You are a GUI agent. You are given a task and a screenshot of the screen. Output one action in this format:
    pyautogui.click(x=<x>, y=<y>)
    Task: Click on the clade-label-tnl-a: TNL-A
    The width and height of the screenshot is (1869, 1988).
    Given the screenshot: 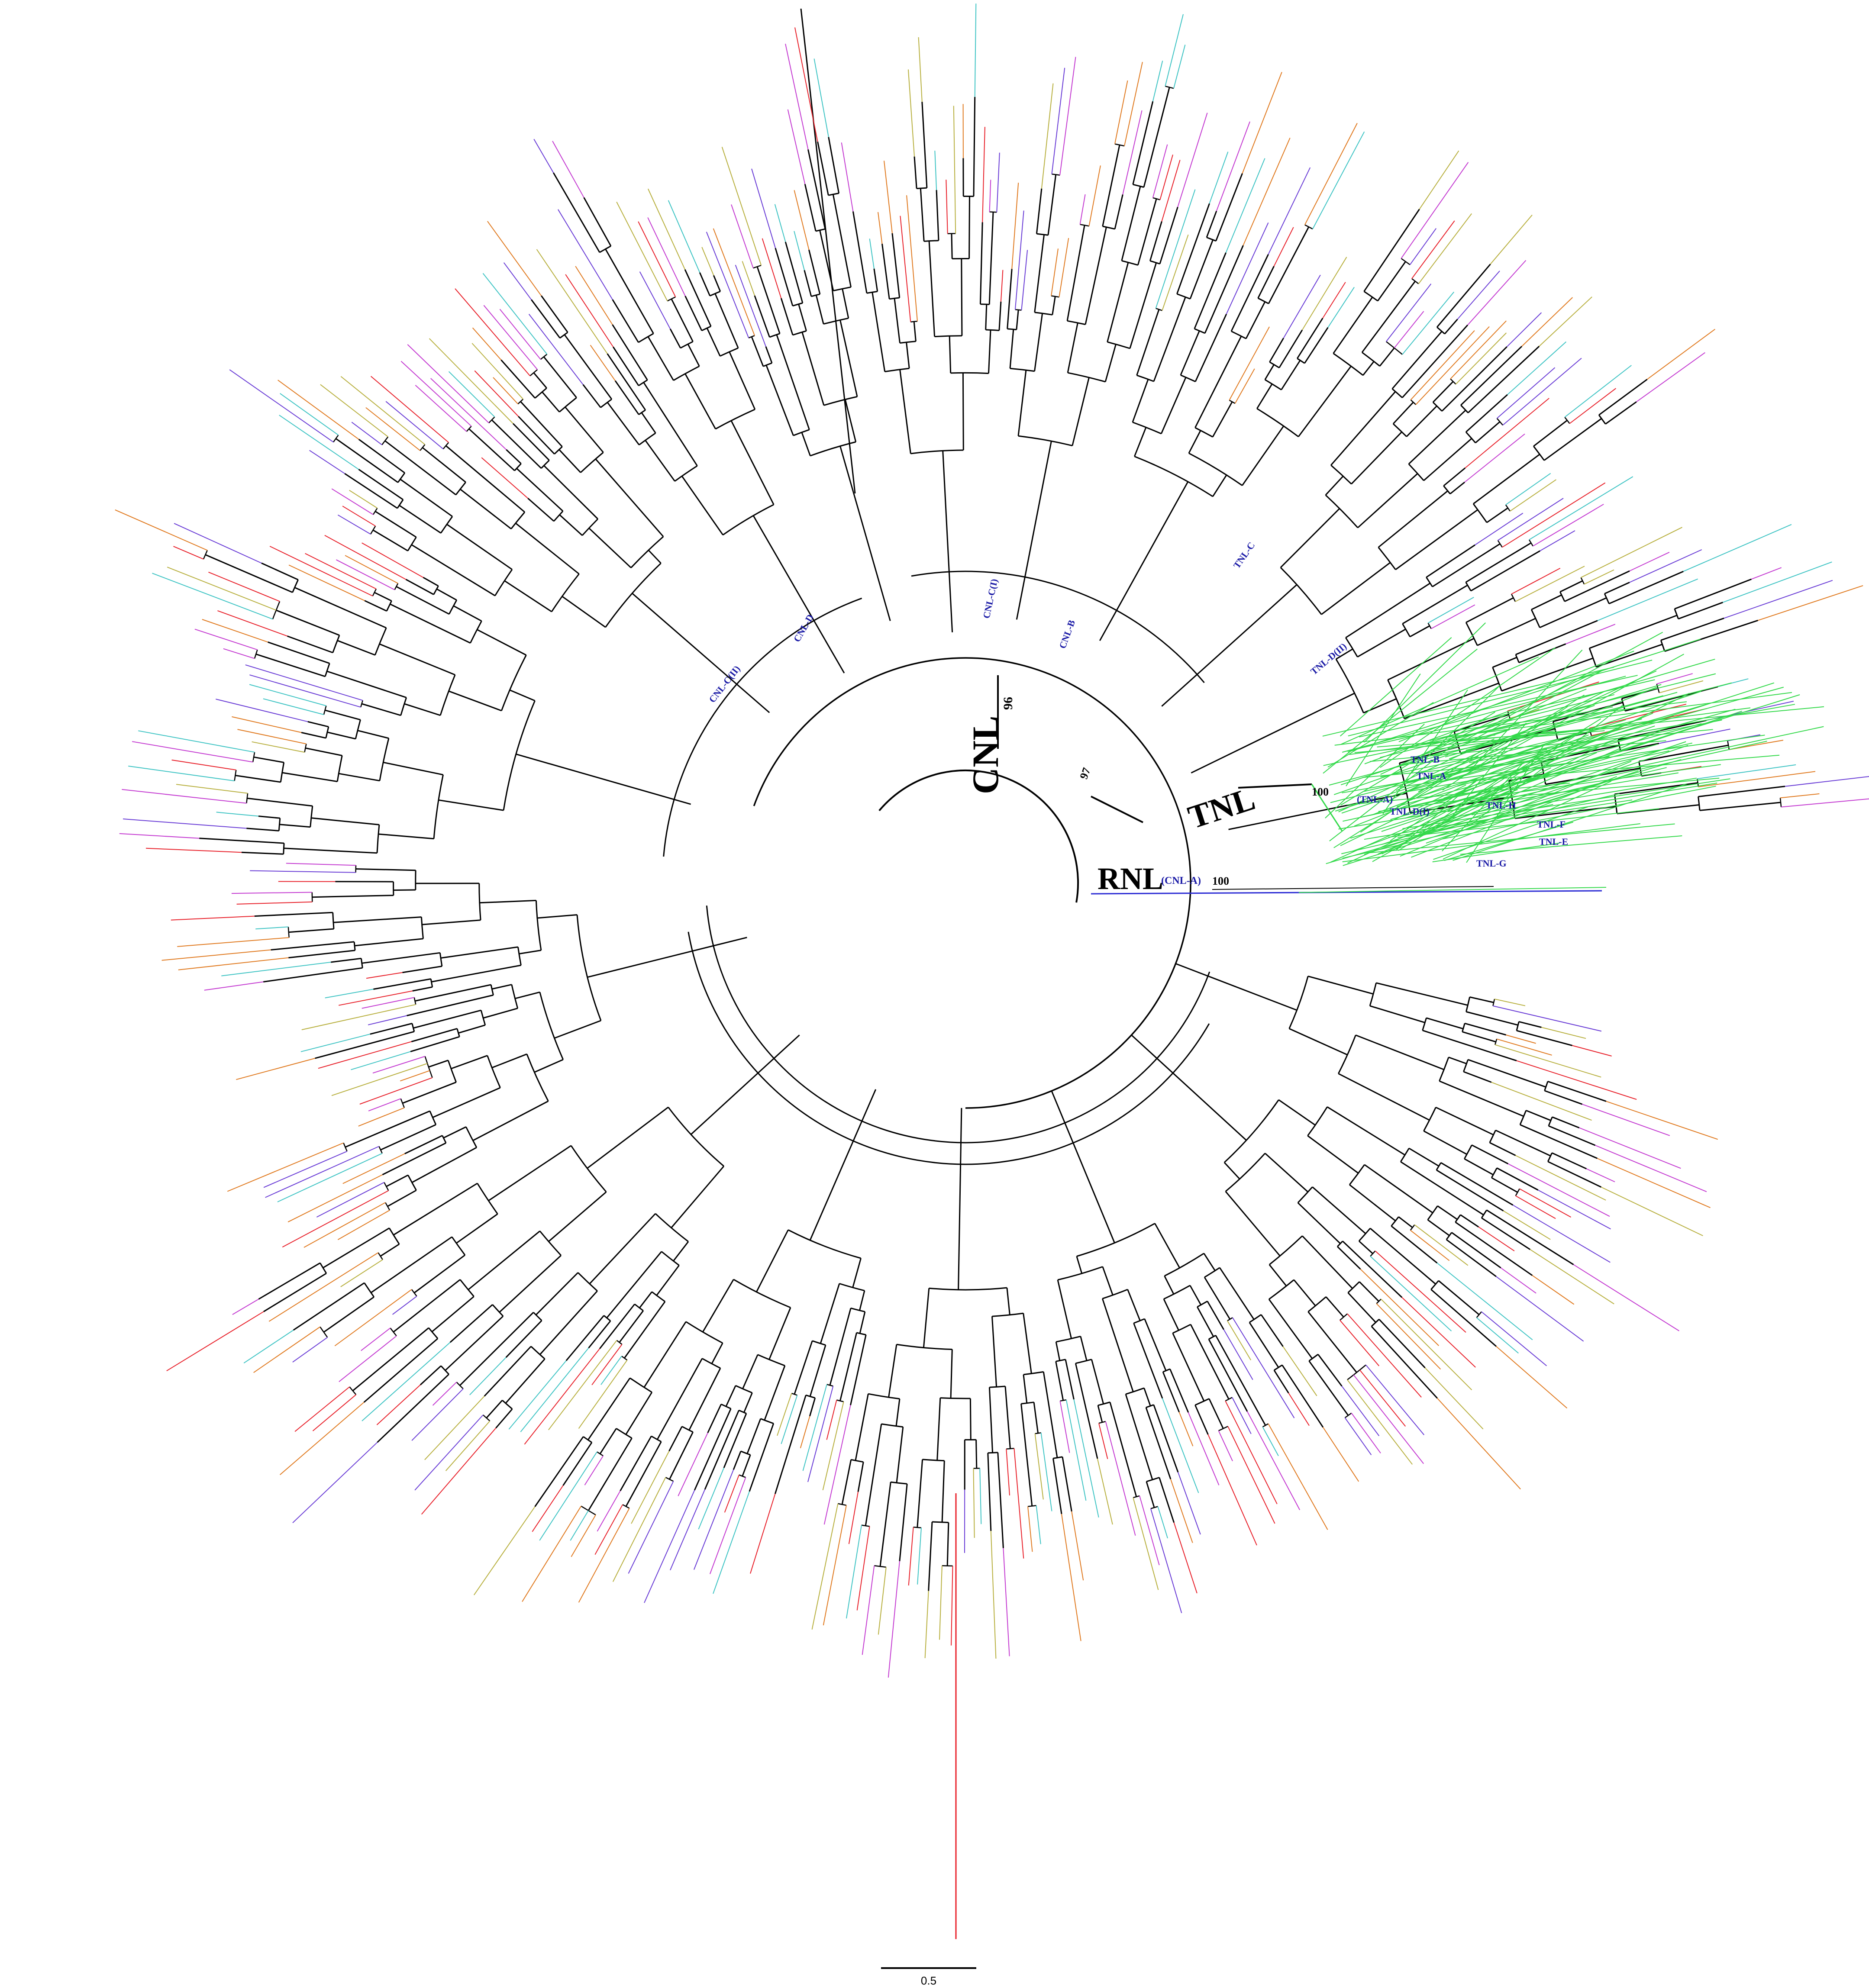 What is the action you would take?
    pyautogui.click(x=1431, y=775)
    